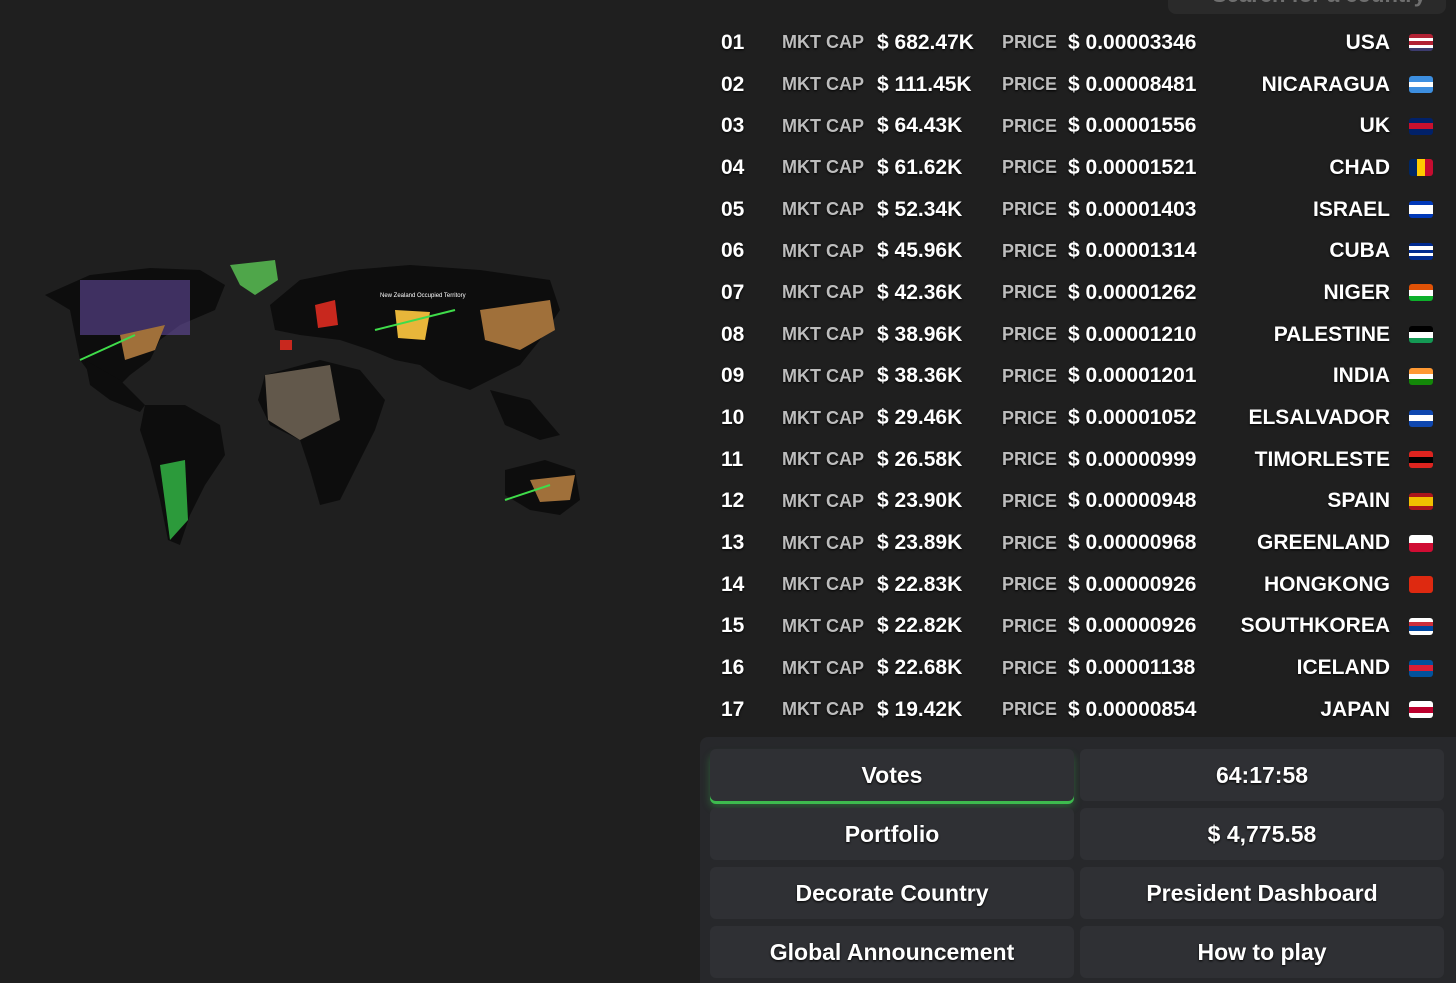  I want to click on mkt-cap-value: $ 19.42K, so click(920, 709).